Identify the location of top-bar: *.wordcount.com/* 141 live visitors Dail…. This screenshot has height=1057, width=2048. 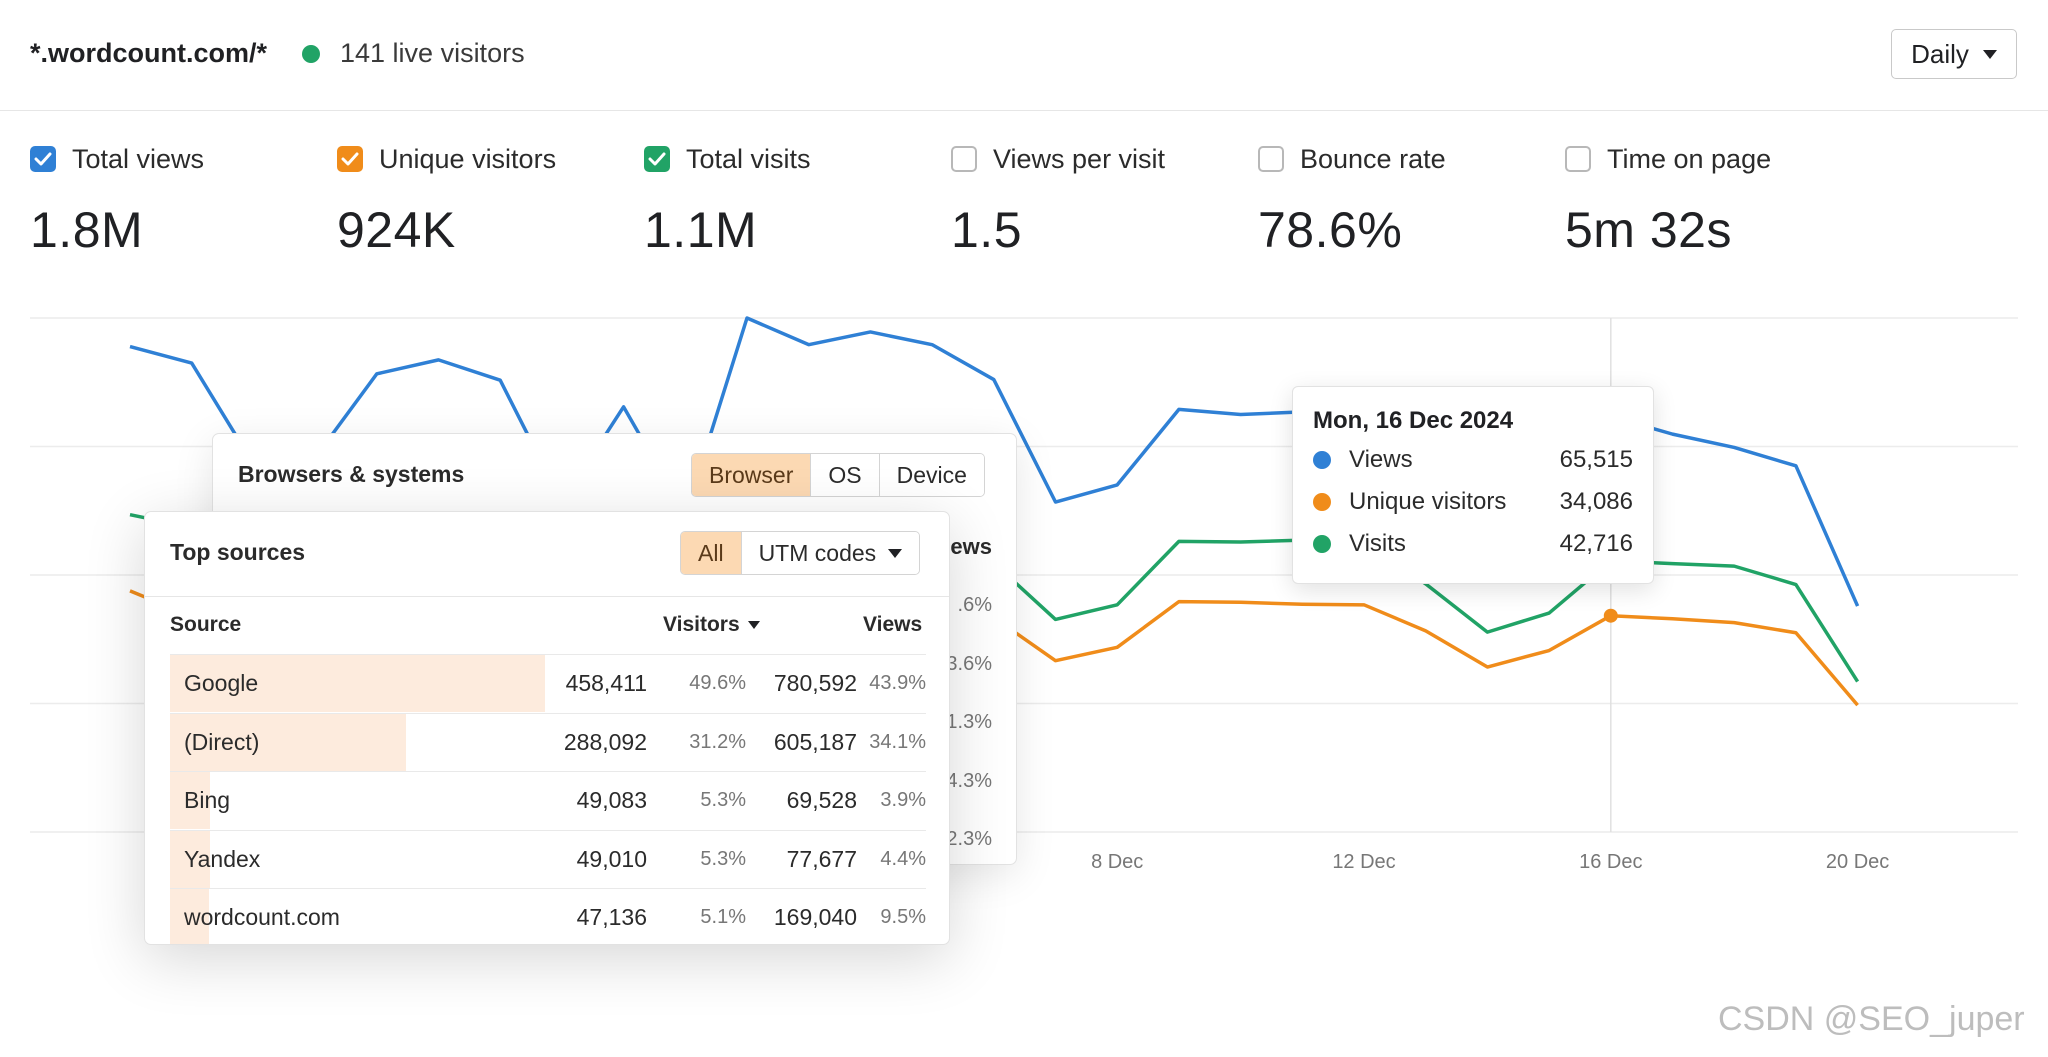
(1024, 55).